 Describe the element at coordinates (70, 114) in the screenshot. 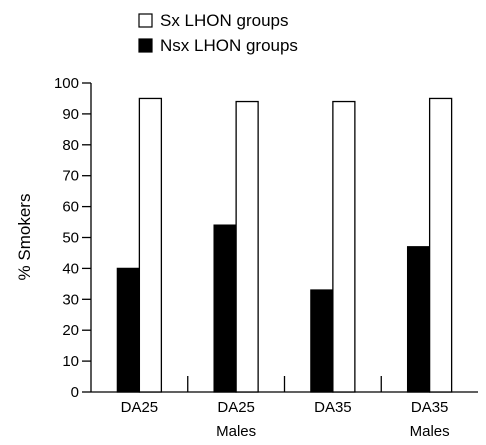

I see `y-tick-label: 90` at that location.